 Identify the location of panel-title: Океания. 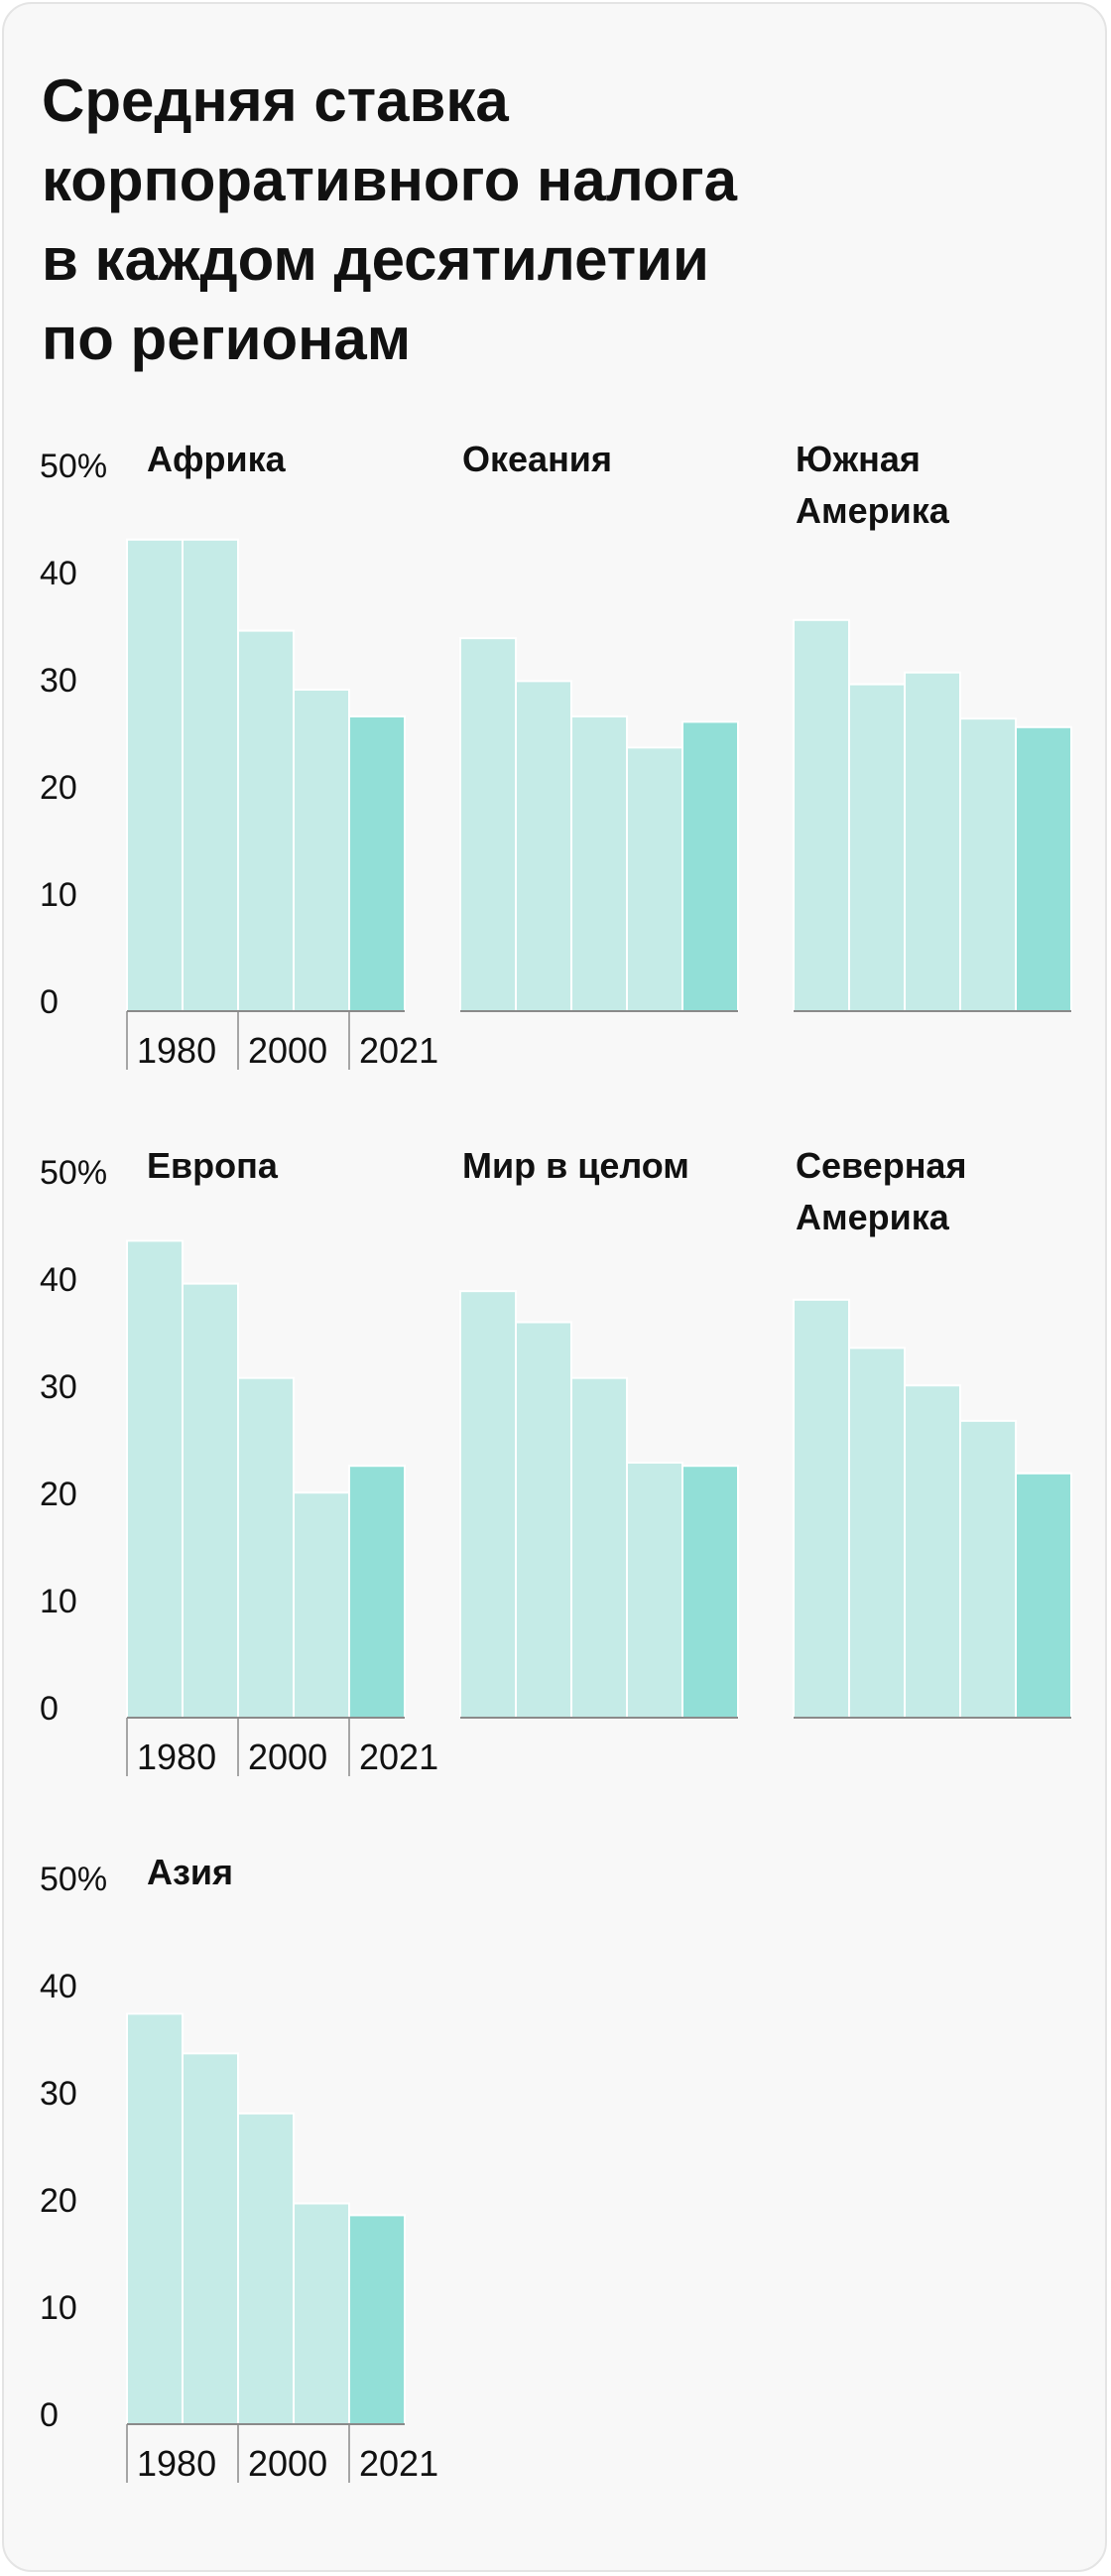
(537, 459).